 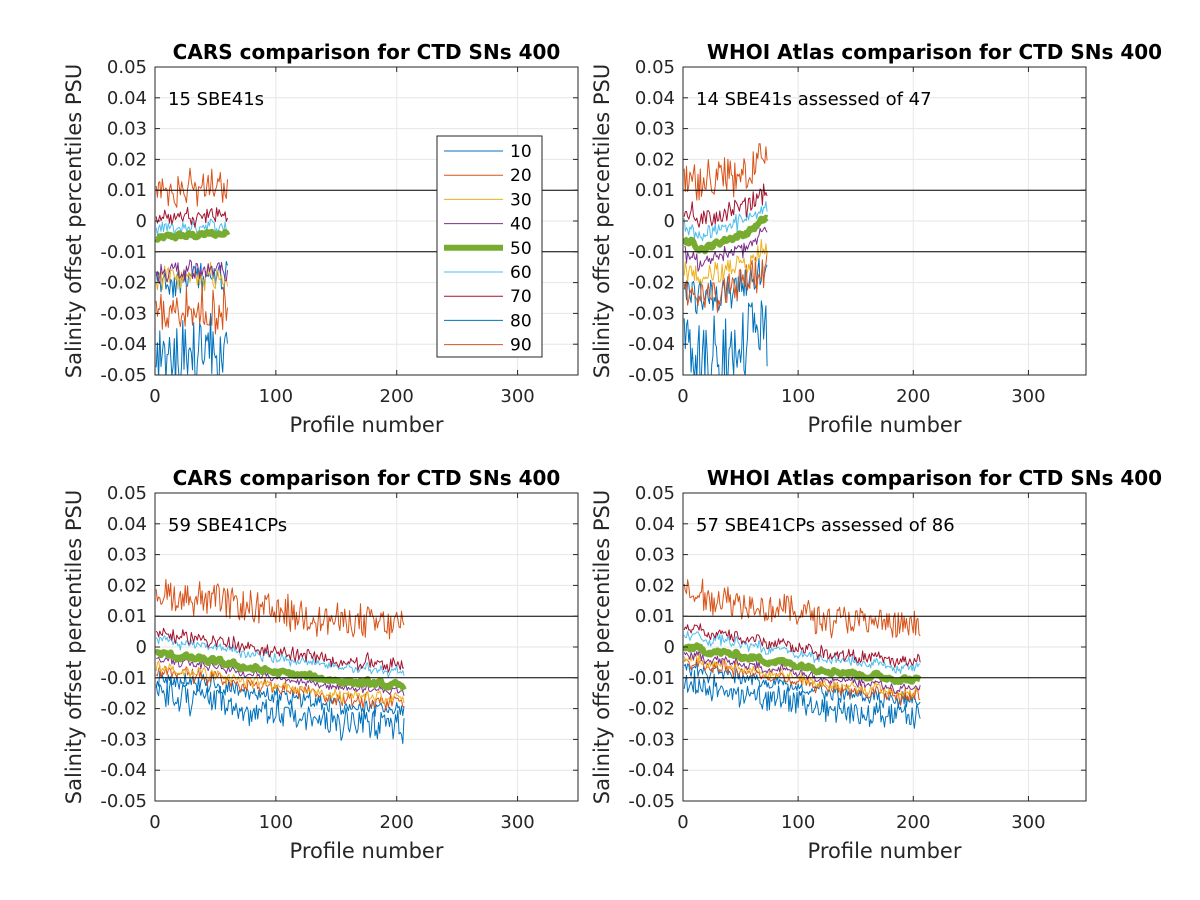 What do you see at coordinates (521, 200) in the screenshot?
I see `legend-label-30: 30` at bounding box center [521, 200].